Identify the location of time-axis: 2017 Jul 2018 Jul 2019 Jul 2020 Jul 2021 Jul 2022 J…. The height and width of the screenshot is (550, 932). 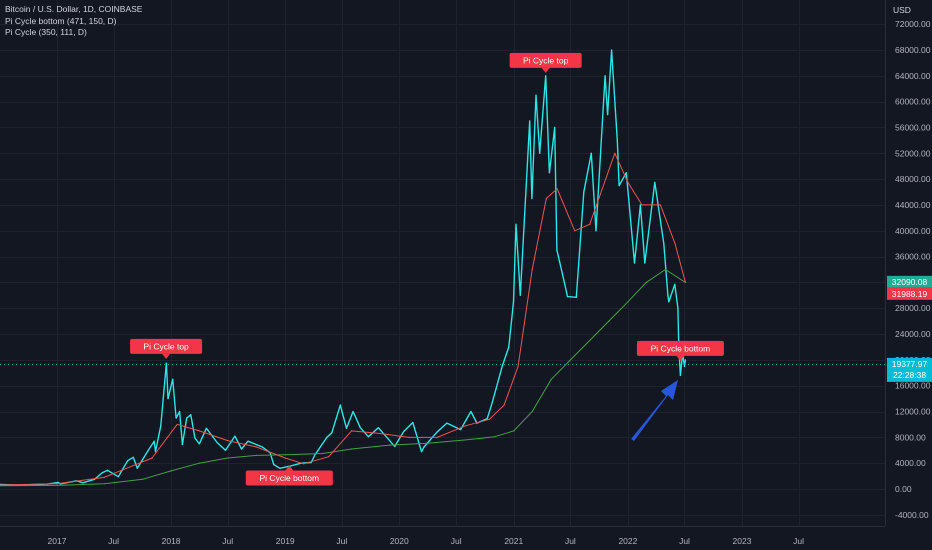
(426, 541).